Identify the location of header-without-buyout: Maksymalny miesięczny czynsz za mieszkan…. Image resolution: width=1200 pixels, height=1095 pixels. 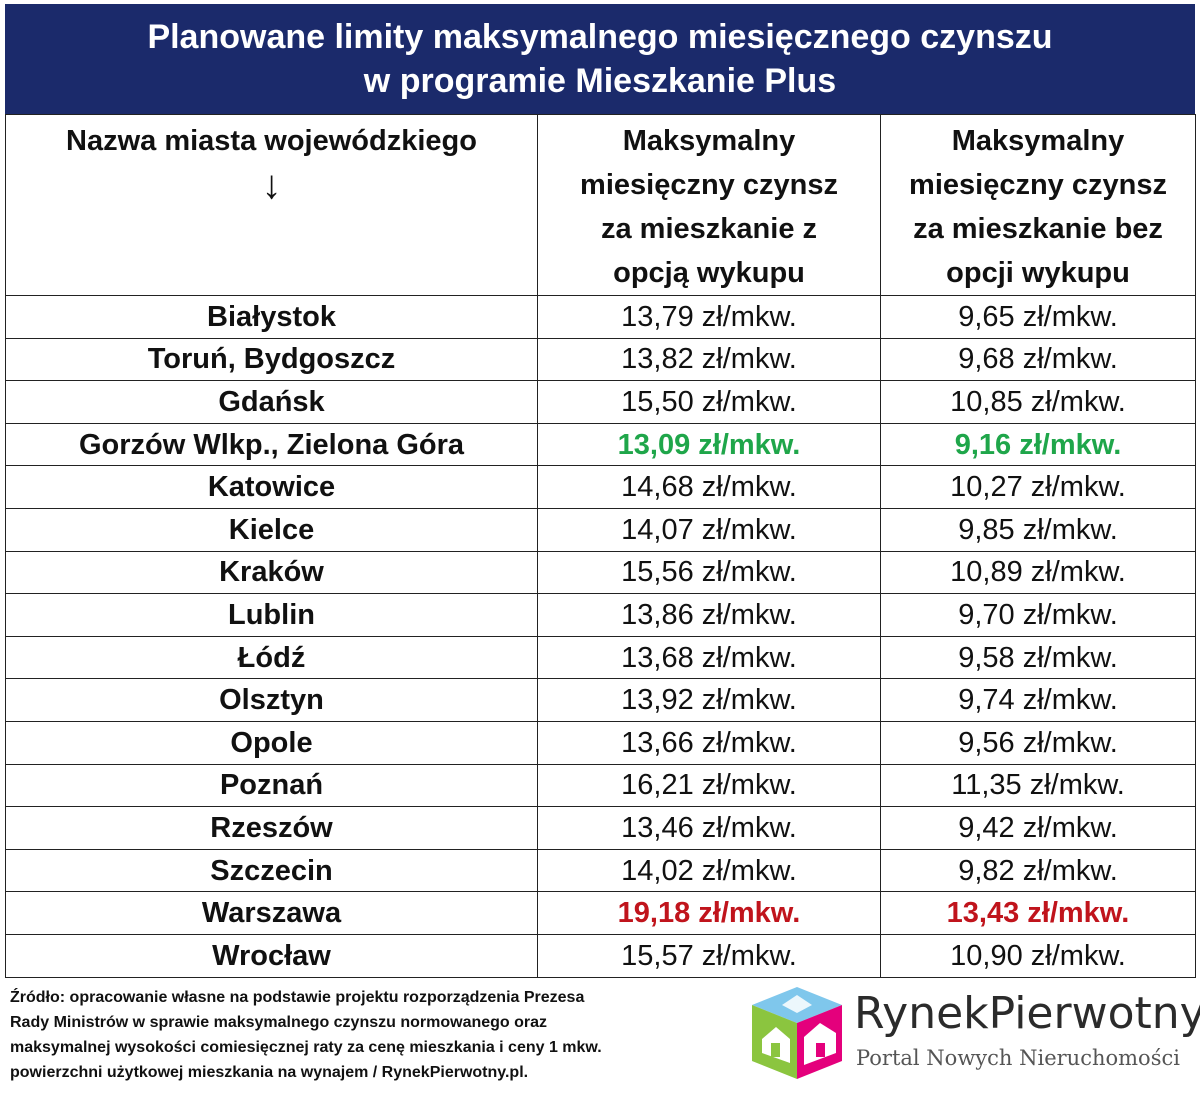
(1038, 205).